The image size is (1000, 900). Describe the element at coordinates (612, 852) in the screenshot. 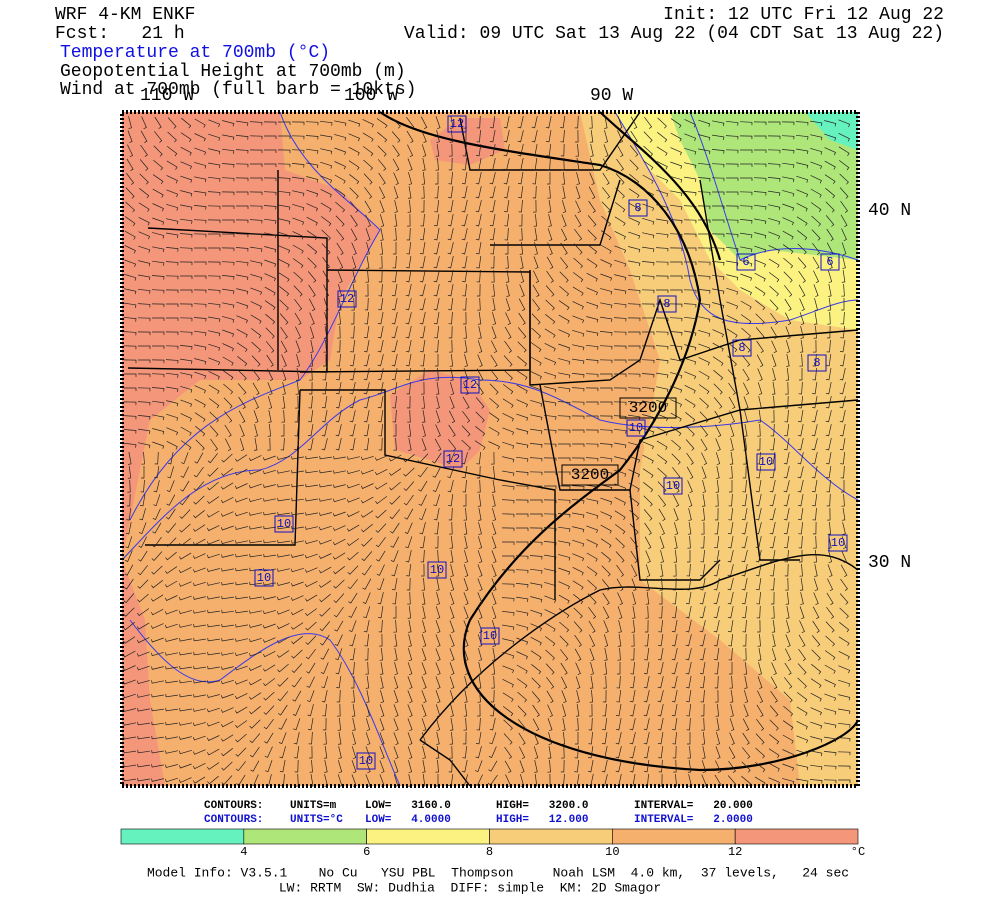

I see `colorbar-tick-label: 10` at that location.